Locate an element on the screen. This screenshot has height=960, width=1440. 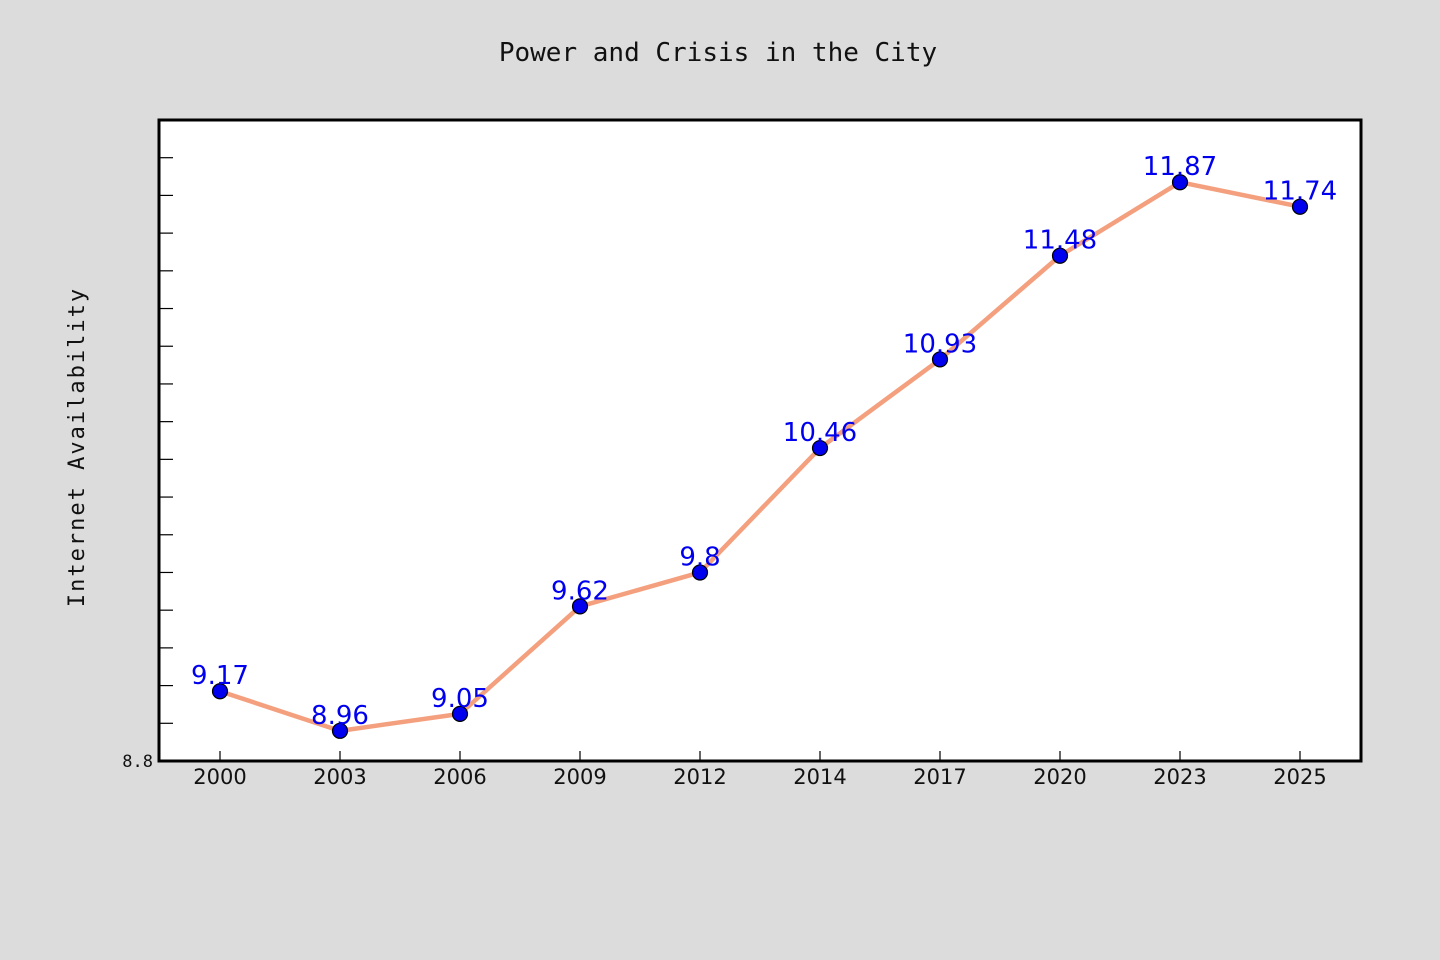
y-minor-ticks is located at coordinates (166, 440).